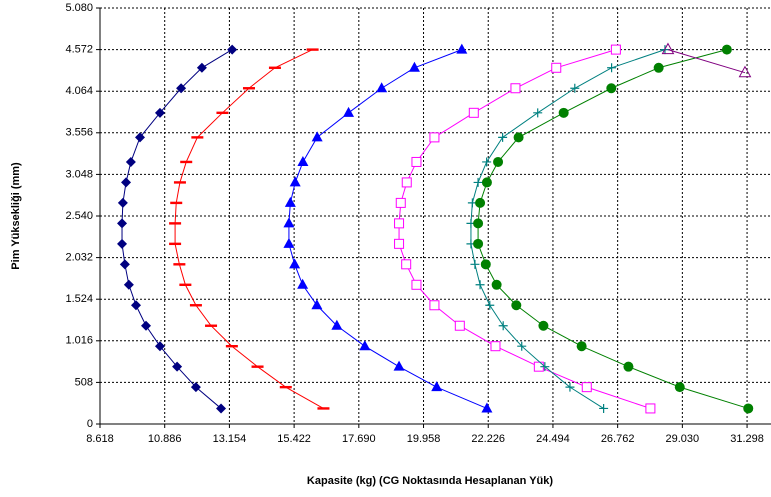 Image resolution: width=771 pixels, height=497 pixels. I want to click on y-tick-label: 2.540, so click(79, 216).